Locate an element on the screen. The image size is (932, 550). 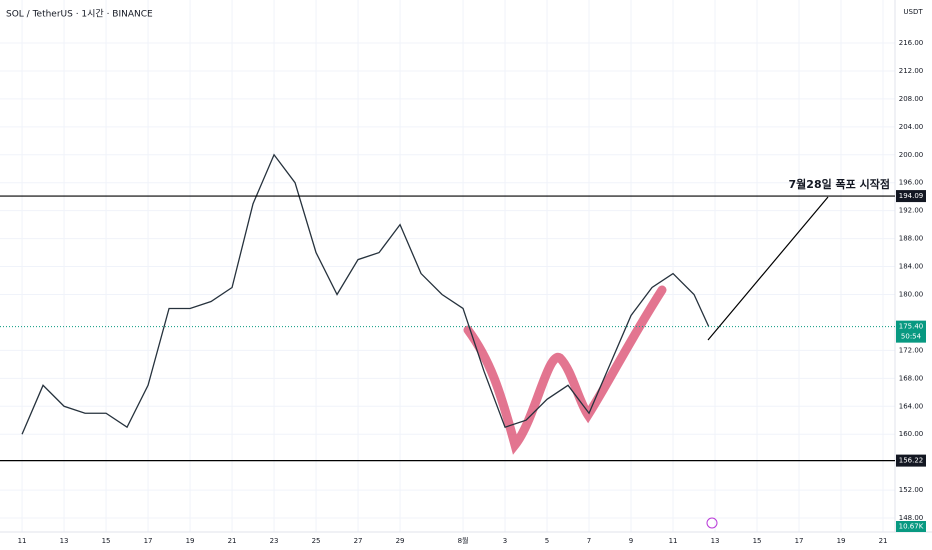
countdown: 50:54 is located at coordinates (911, 337).